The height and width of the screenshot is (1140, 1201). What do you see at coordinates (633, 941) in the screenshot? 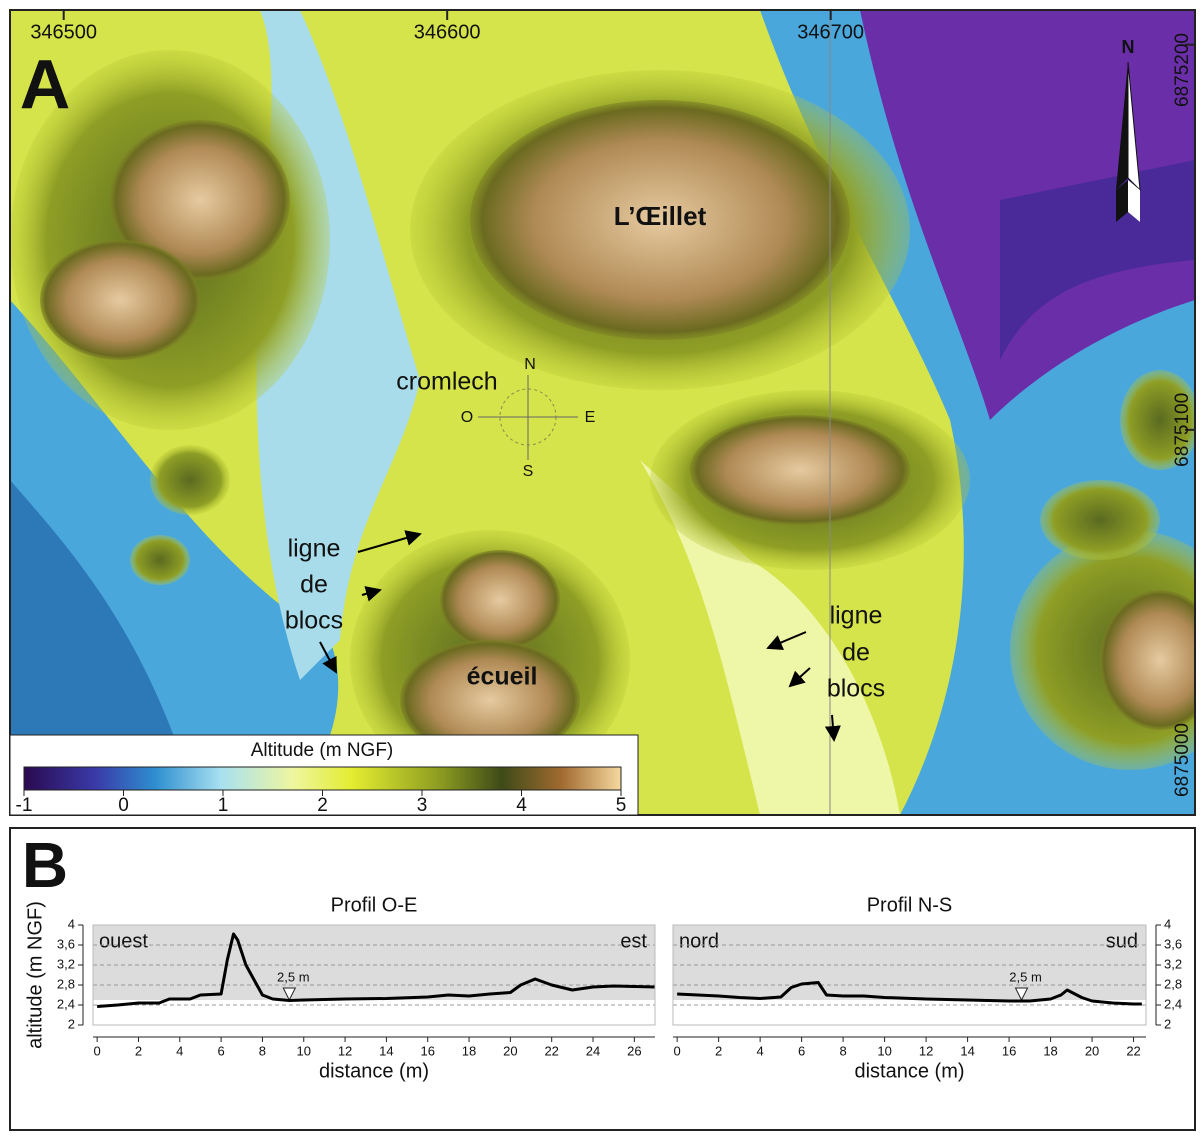
I see `corner-label: est` at bounding box center [633, 941].